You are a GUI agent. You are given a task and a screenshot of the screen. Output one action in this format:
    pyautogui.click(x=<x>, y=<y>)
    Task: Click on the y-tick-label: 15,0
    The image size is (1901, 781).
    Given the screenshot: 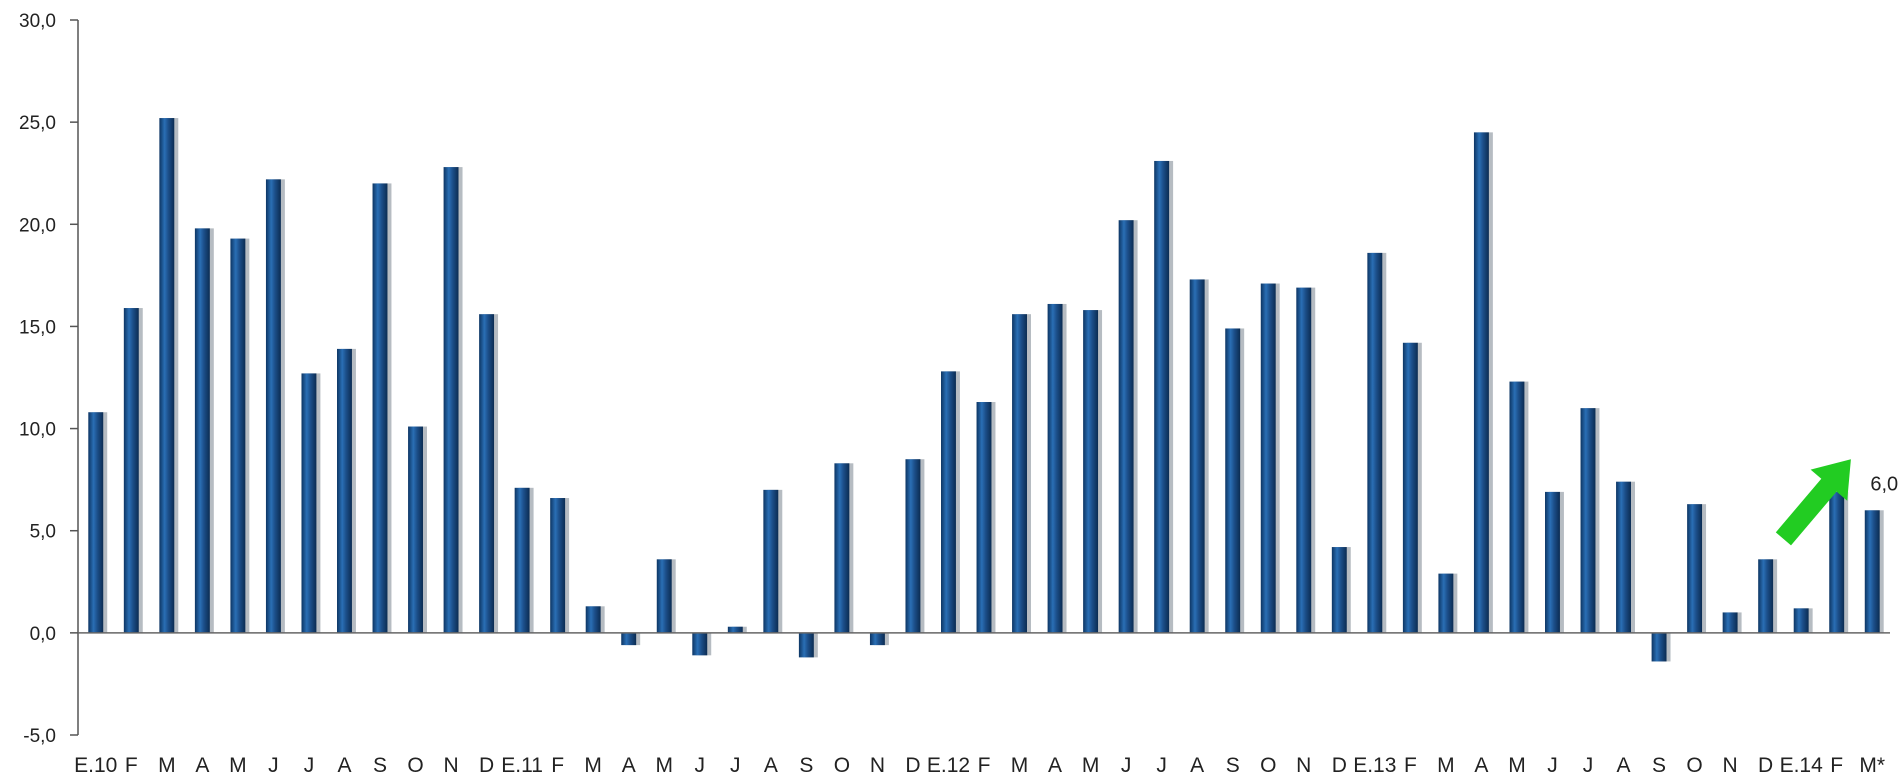 What is the action you would take?
    pyautogui.click(x=37, y=327)
    